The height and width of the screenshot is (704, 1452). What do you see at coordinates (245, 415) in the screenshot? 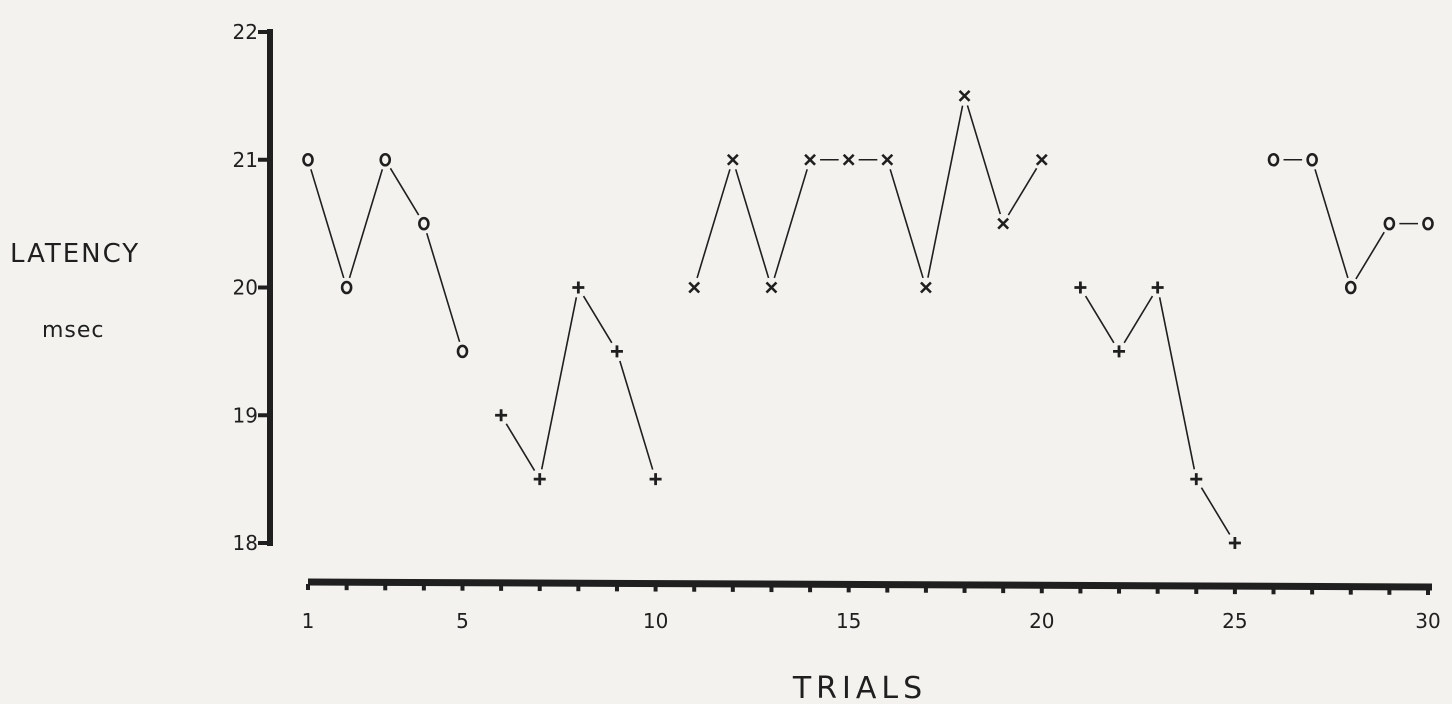
I see `y-tick-label: 19` at bounding box center [245, 415].